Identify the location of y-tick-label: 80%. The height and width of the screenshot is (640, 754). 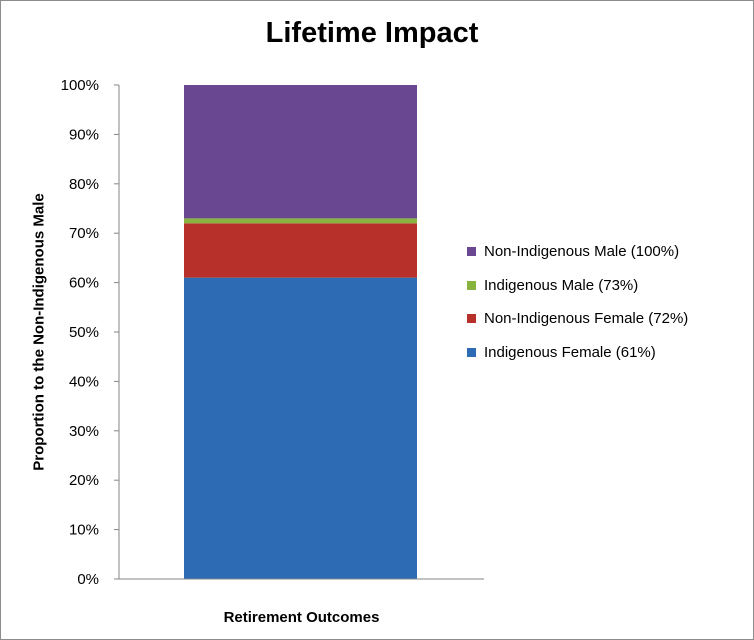
(84, 184).